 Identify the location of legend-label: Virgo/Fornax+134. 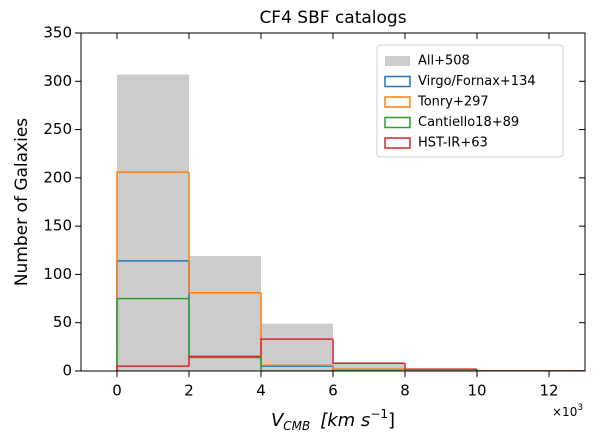
(477, 81).